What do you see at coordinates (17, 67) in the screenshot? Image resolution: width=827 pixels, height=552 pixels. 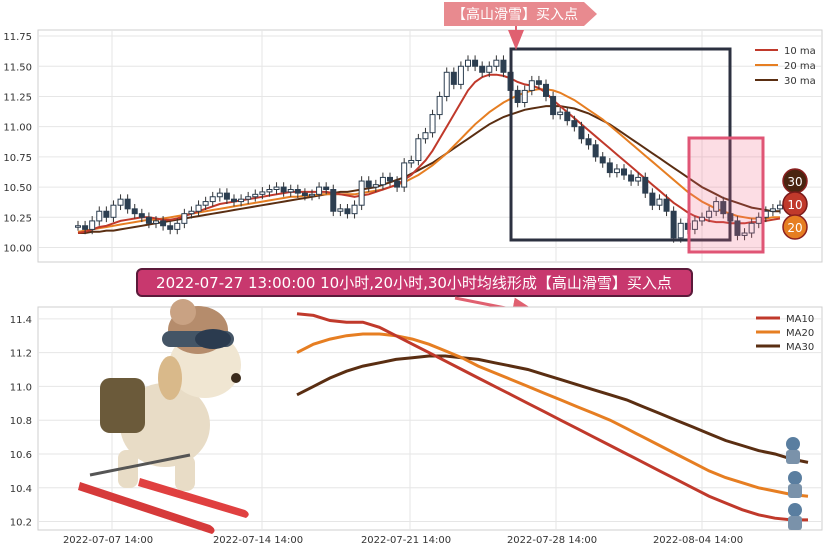 I see `top-y-tick-label: 11.50` at bounding box center [17, 67].